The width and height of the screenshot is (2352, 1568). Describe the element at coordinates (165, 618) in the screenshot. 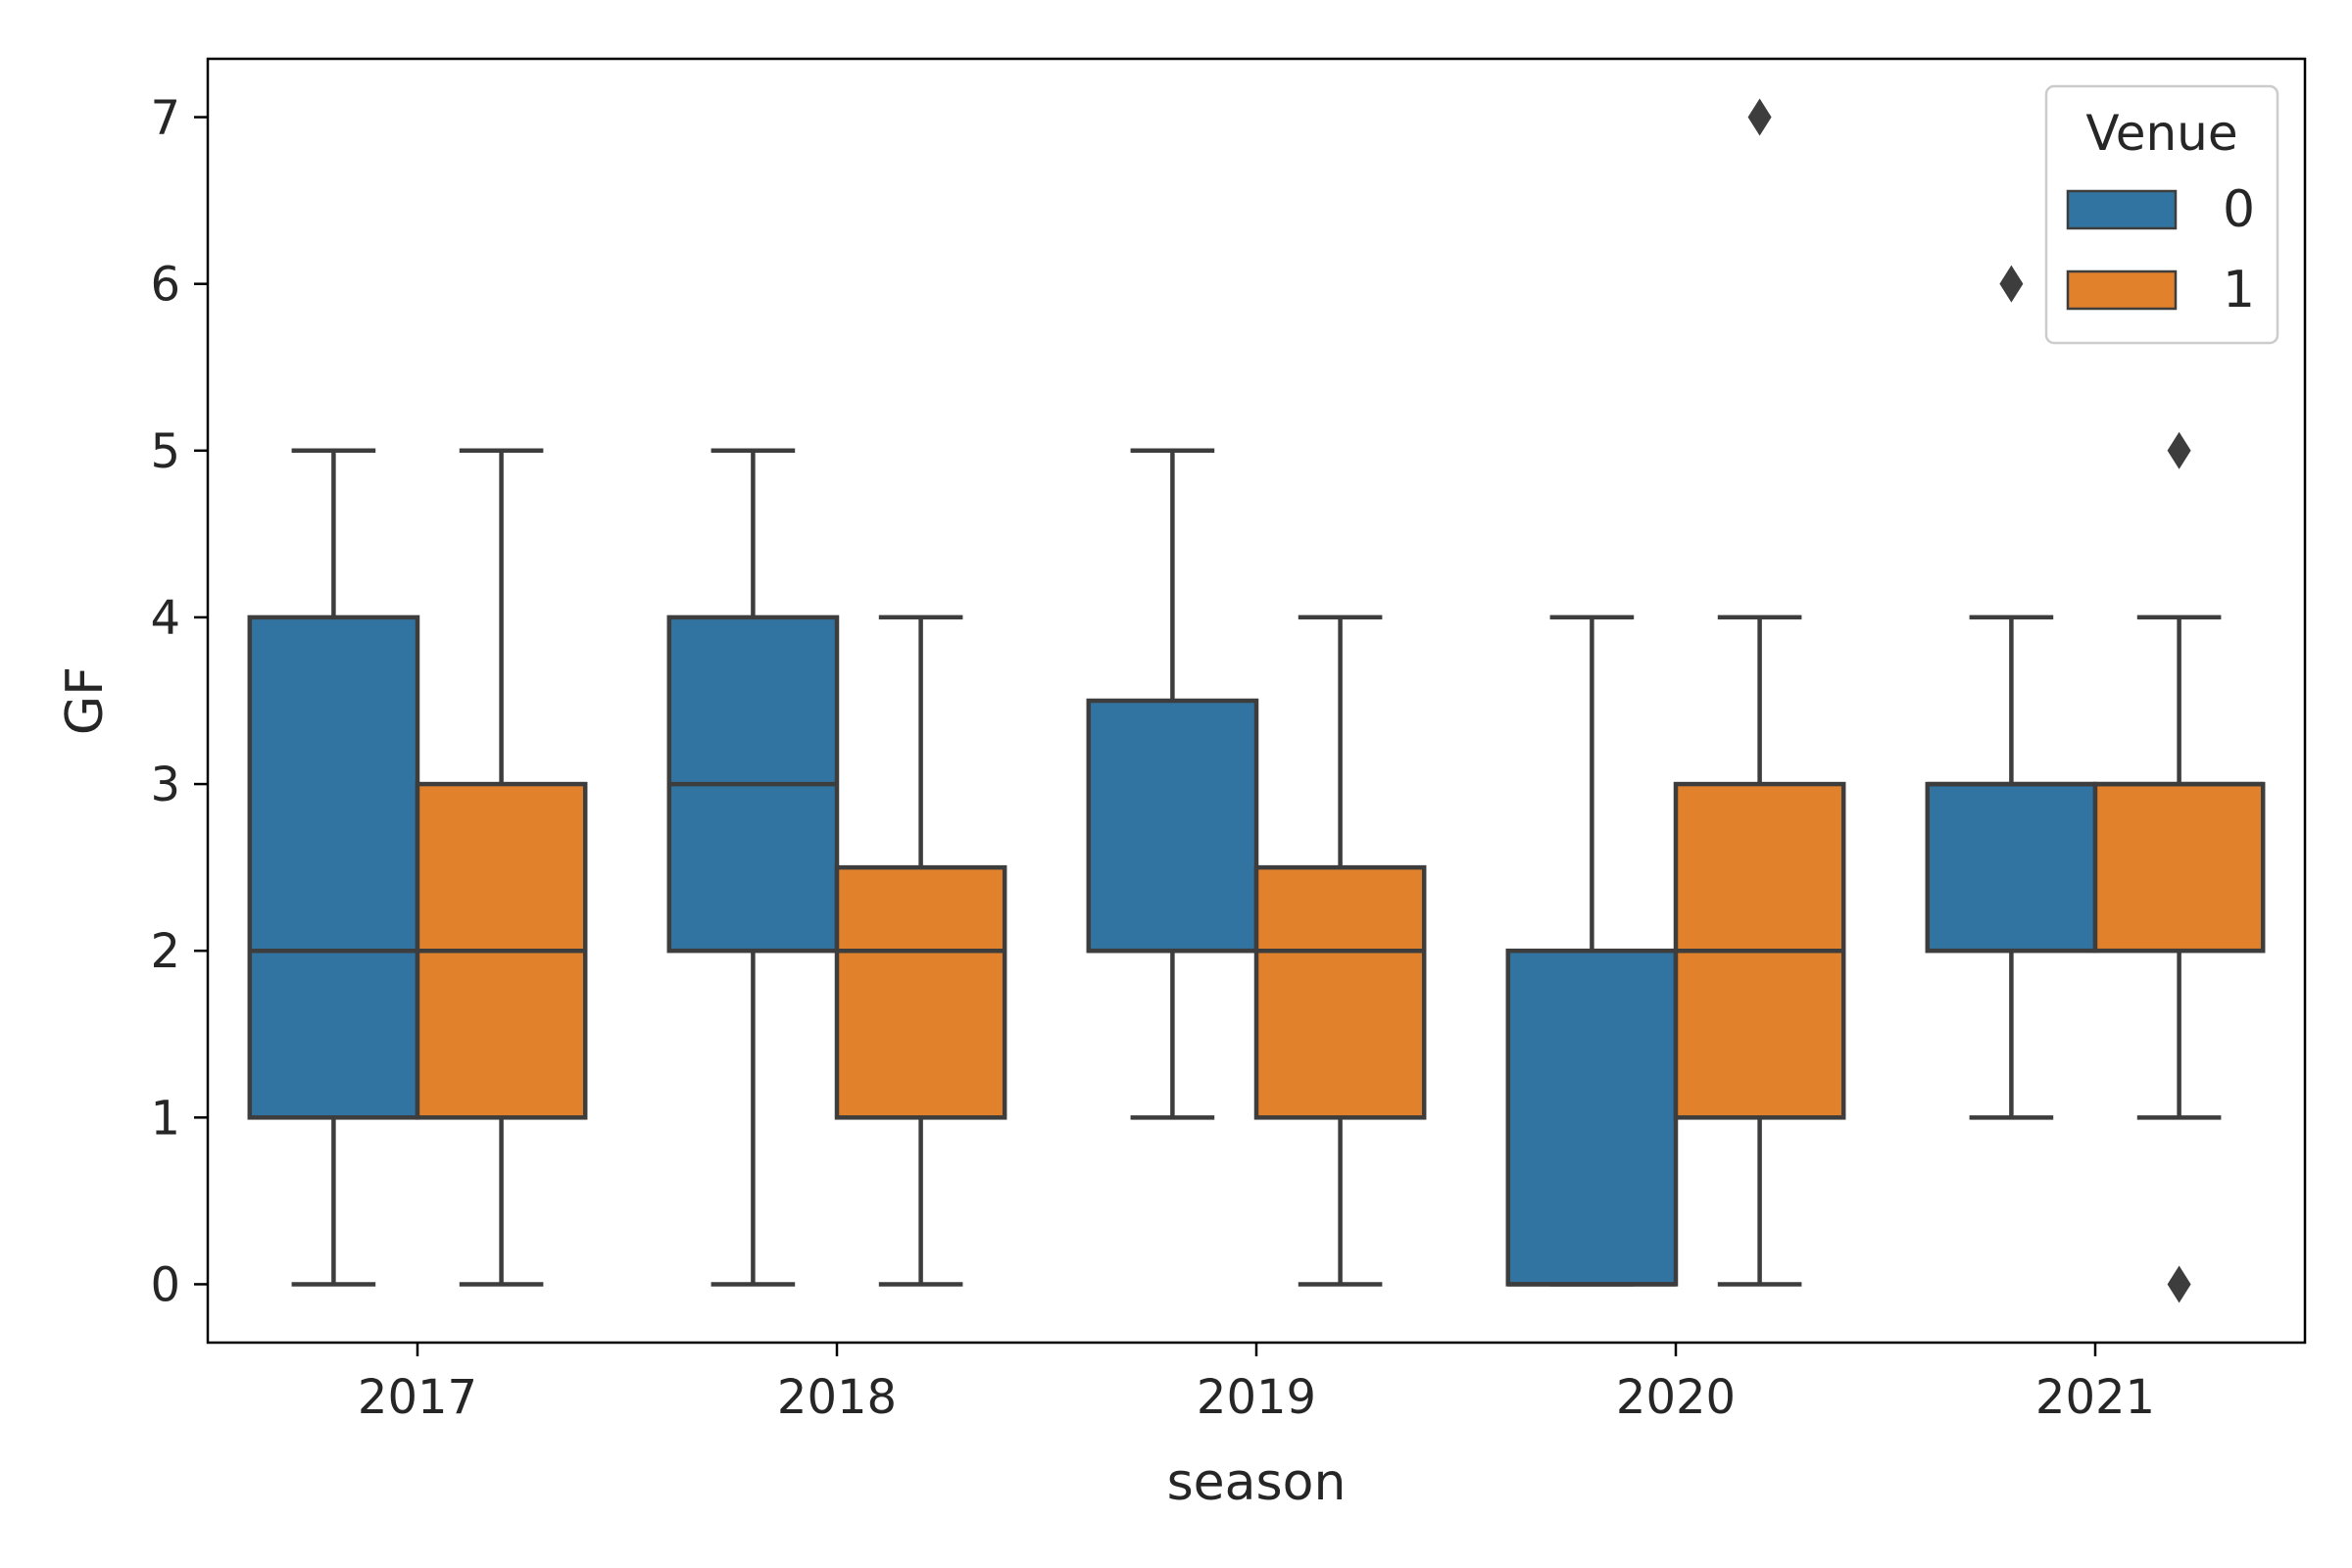

I see `y-tick-label: 4` at that location.